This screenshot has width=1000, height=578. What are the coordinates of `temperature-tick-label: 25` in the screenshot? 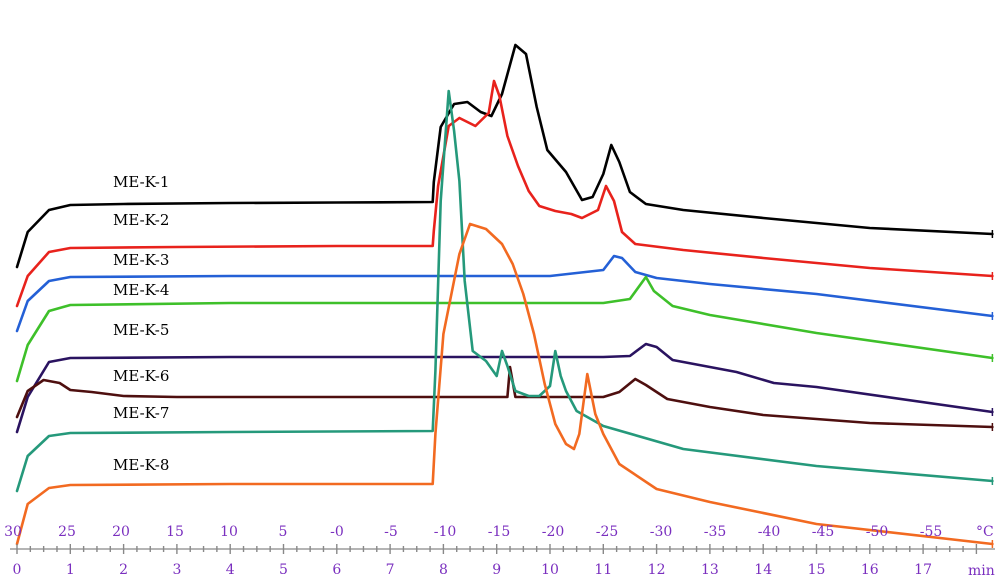 It's located at (67, 532).